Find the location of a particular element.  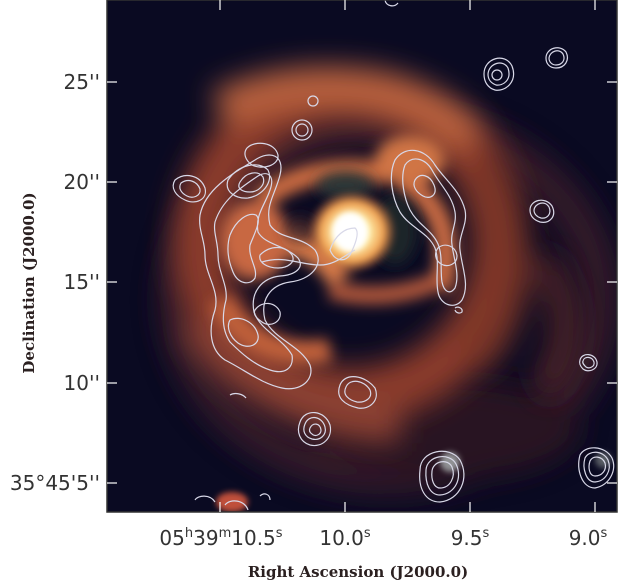

y-tick-label-25: 25'' is located at coordinates (82, 82).